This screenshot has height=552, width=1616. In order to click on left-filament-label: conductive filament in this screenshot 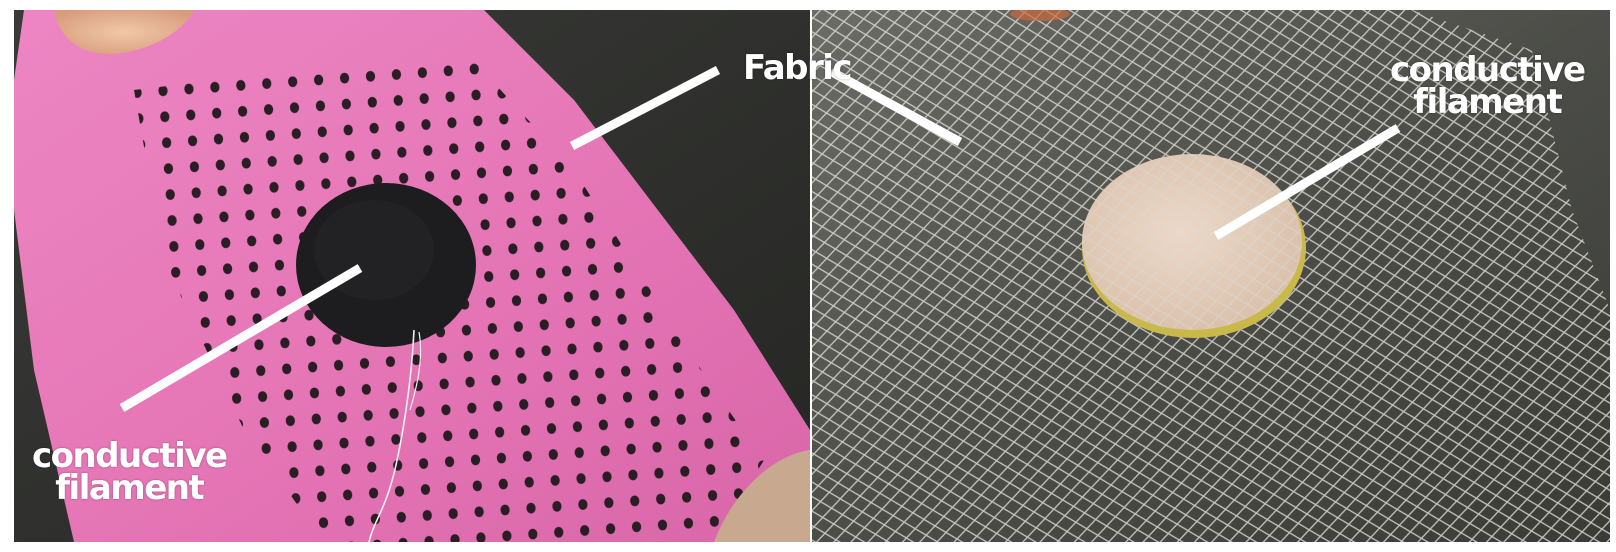, I will do `click(130, 472)`.